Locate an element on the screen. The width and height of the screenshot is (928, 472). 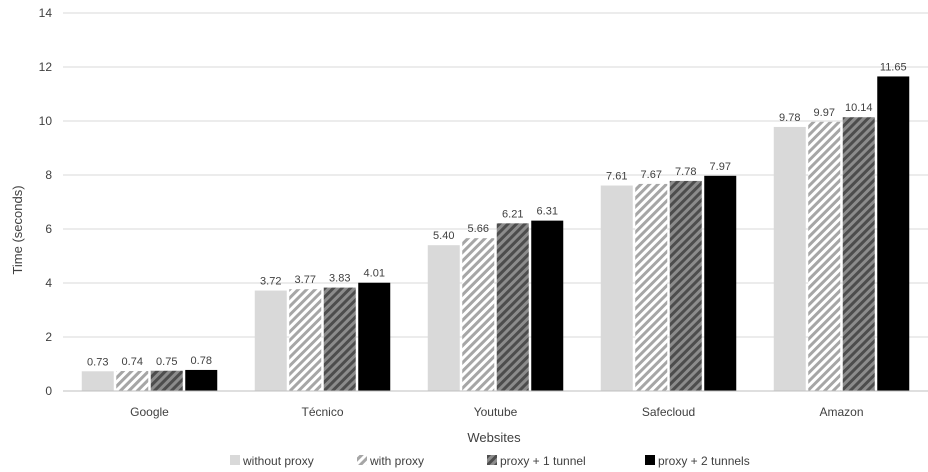
data-label: 7.61 is located at coordinates (616, 177).